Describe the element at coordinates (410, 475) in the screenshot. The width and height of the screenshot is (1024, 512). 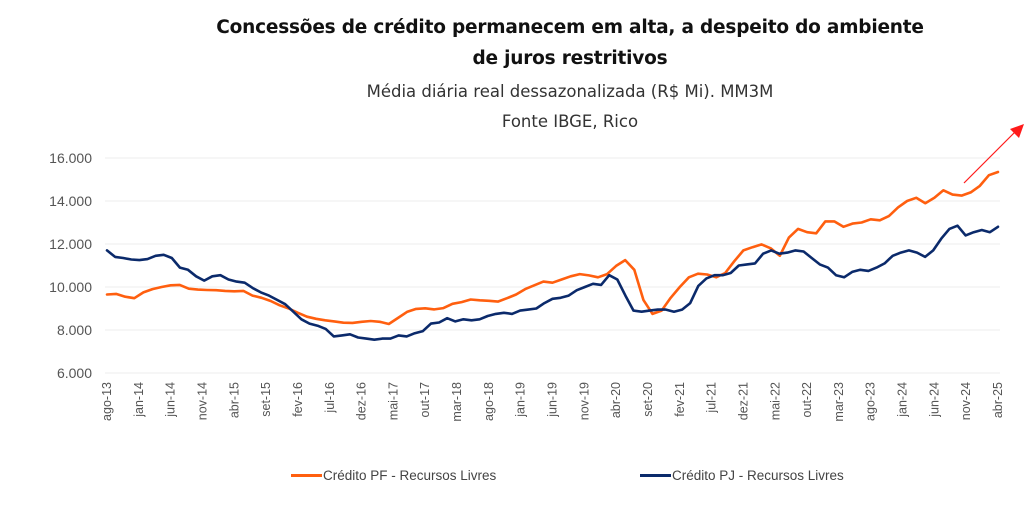
I see `legend-label-pf: Crédito PF - Recursos Livres` at that location.